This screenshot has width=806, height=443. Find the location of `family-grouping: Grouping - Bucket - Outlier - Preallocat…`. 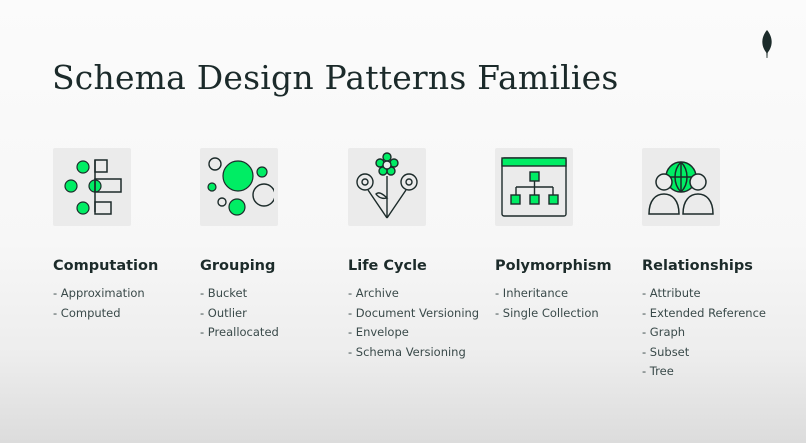

family-grouping: Grouping - Bucket - Outlier - Preallocat… is located at coordinates (275, 245).